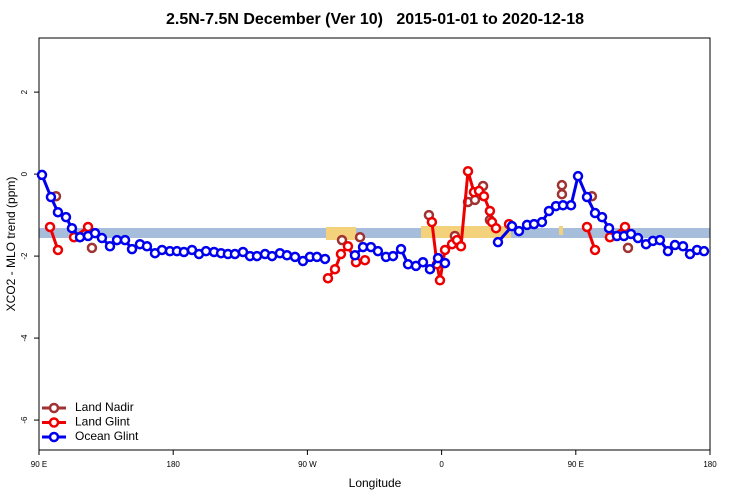  I want to click on x-tick-label: 0, so click(441, 464).